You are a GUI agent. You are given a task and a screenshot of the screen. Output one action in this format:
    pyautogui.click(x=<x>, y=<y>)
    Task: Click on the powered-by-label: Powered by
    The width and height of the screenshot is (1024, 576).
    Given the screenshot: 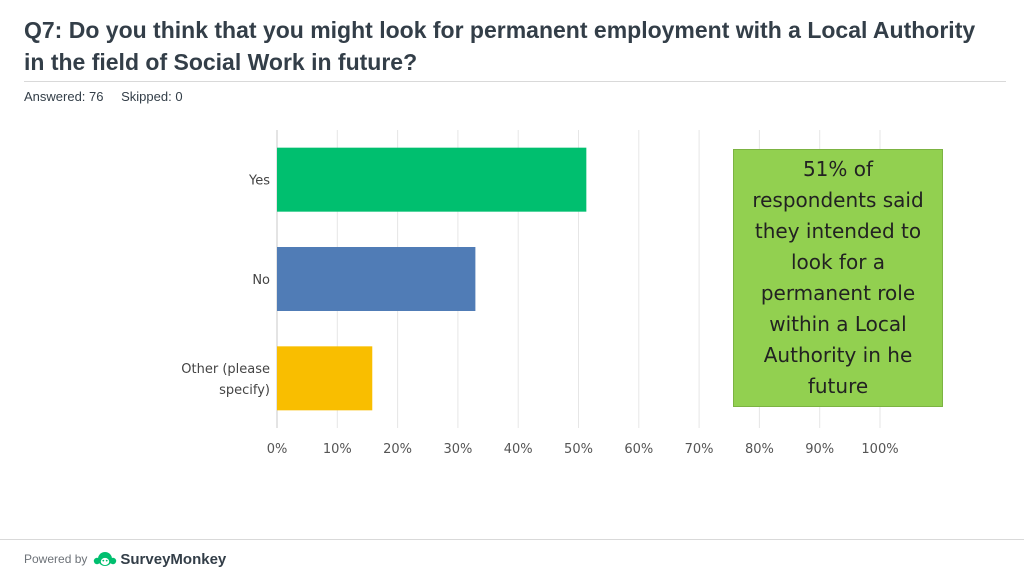 What is the action you would take?
    pyautogui.click(x=56, y=559)
    